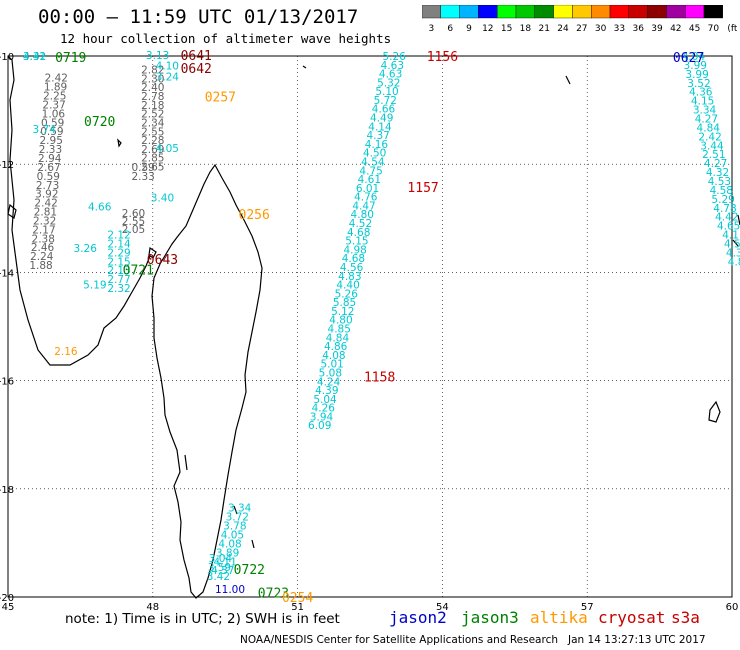 The image size is (740, 650). I want to click on colorbar-tick-label: 36, so click(638, 29).